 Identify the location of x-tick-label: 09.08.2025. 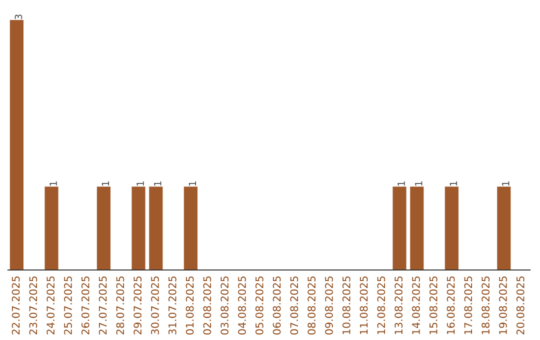
(329, 305).